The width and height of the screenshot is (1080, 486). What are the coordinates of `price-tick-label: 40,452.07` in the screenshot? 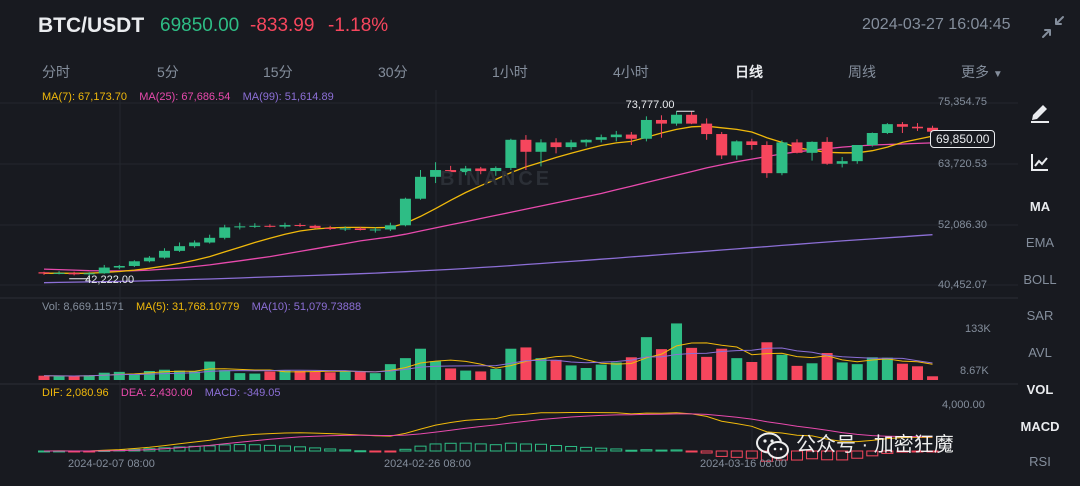 It's located at (962, 285).